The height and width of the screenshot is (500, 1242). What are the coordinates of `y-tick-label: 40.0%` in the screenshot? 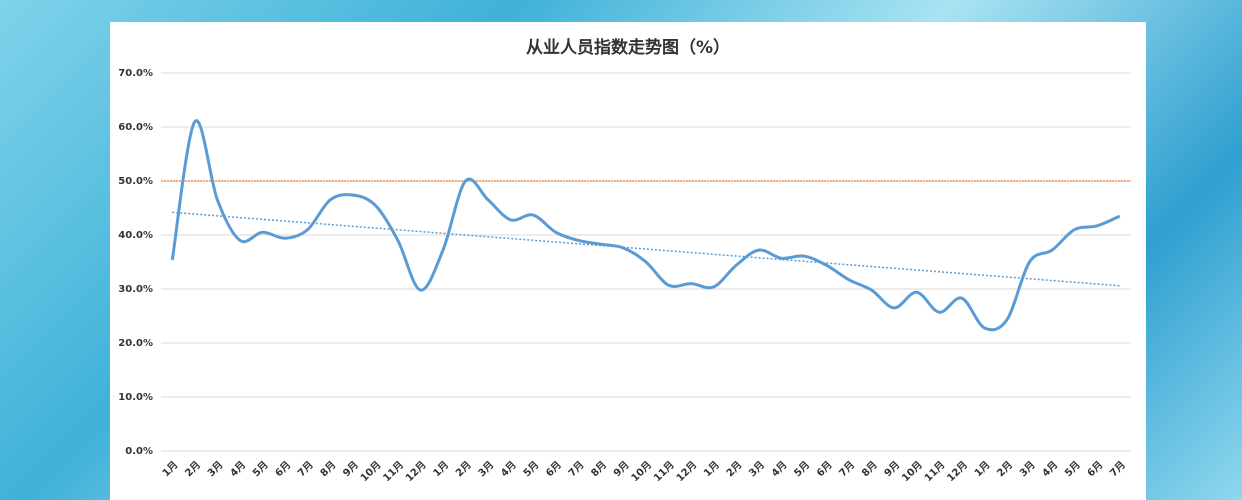 It's located at (135, 235).